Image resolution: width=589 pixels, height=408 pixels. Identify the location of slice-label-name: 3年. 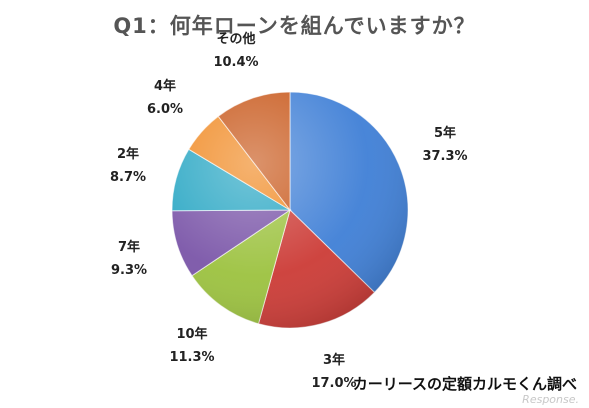
(334, 360).